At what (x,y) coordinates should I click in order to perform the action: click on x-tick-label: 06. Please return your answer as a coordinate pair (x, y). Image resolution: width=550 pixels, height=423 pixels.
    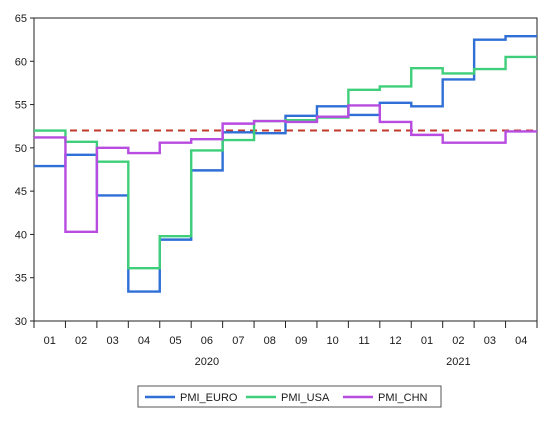
    Looking at the image, I should click on (207, 341).